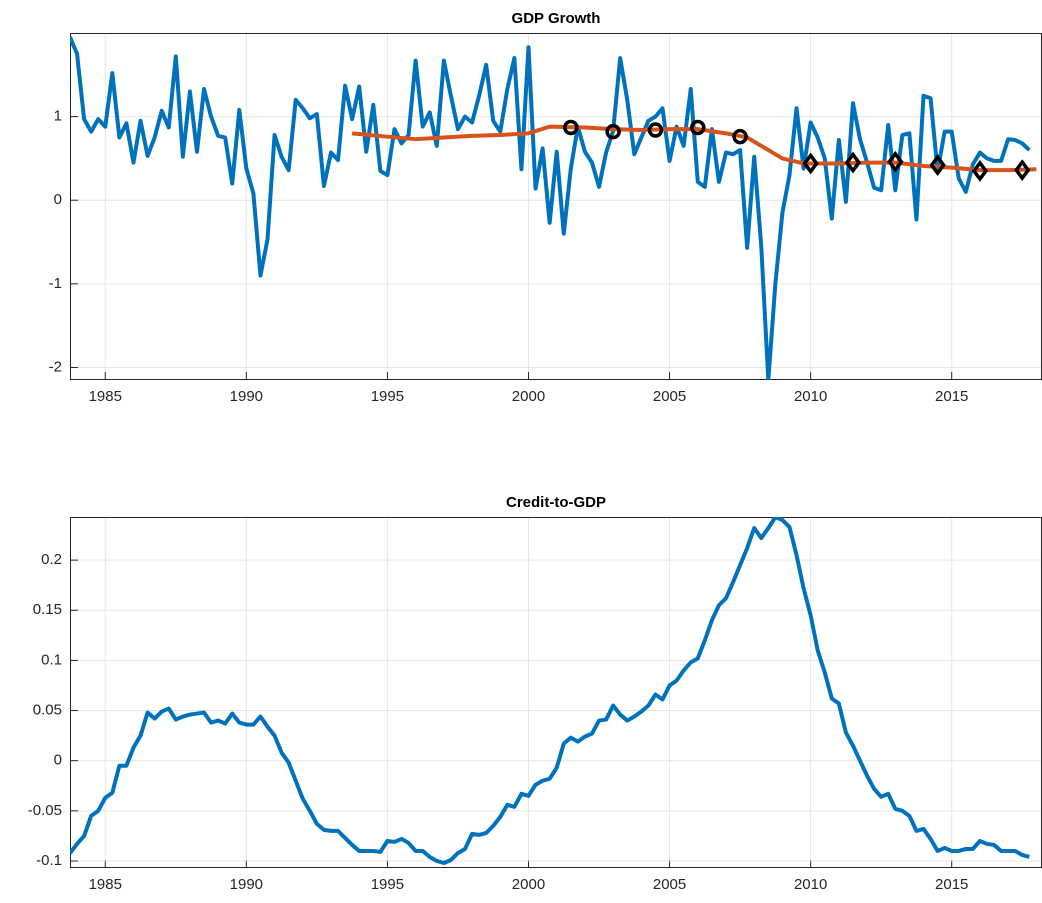 The image size is (1042, 903). I want to click on chart-title: Credit-to-GDP, so click(556, 502).